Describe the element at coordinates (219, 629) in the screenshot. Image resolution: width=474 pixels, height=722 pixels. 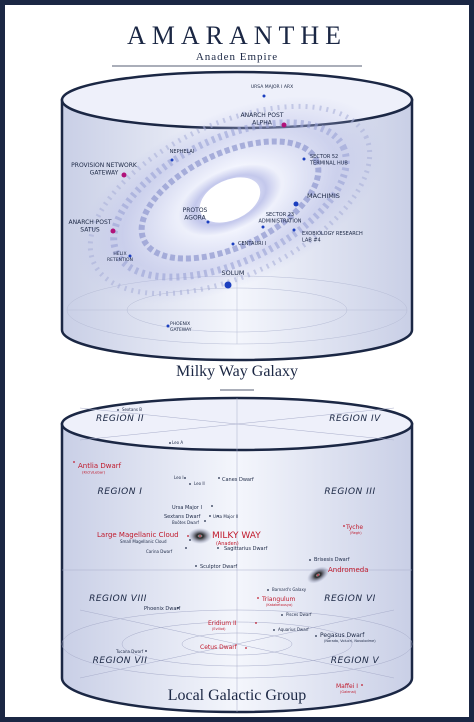
I see `galaxy-note: (Evlliot)` at that location.